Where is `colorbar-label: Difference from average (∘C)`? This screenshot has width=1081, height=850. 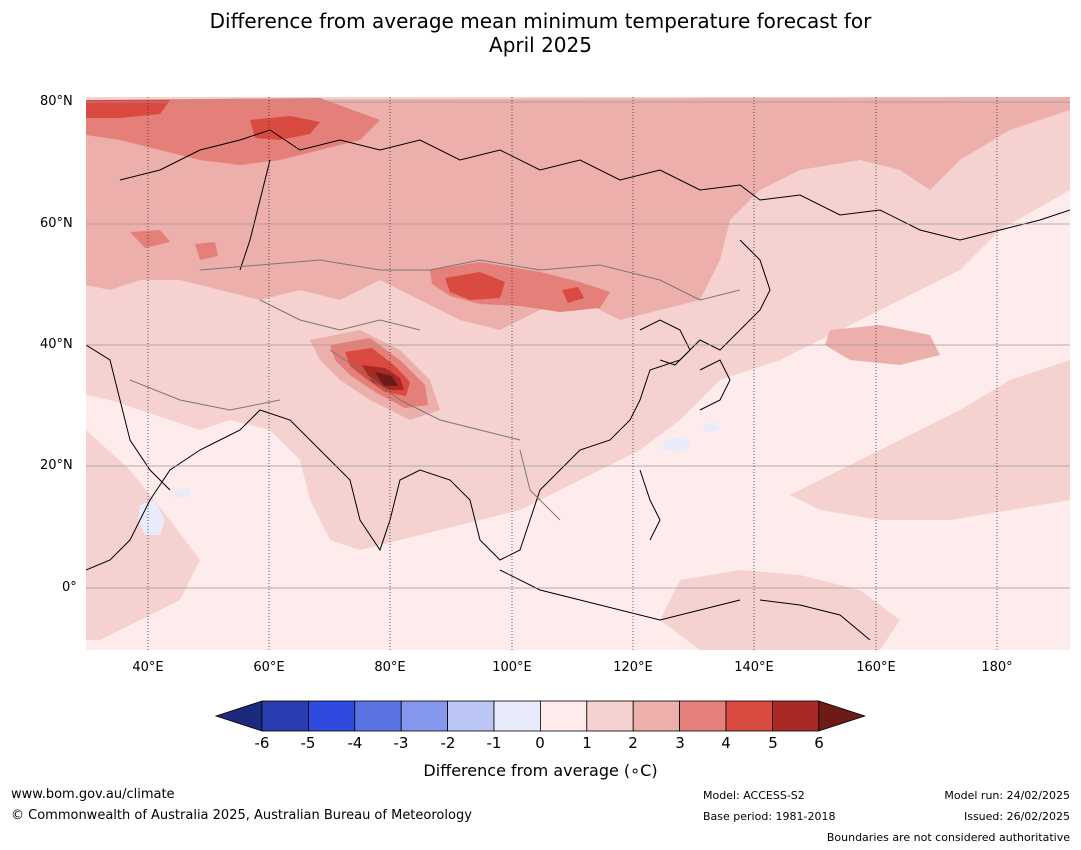
colorbar-label: Difference from average (∘C) is located at coordinates (540, 770).